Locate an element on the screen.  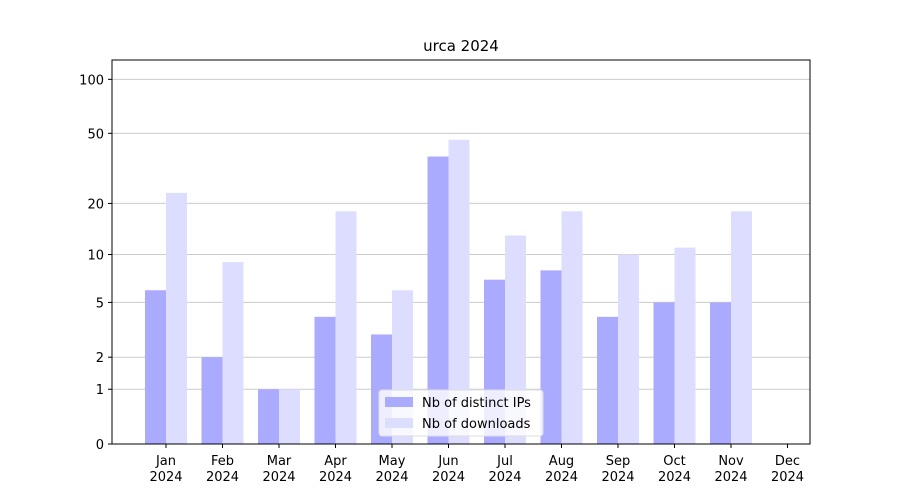
x-tick-label: Feb 2024 is located at coordinates (222, 469).